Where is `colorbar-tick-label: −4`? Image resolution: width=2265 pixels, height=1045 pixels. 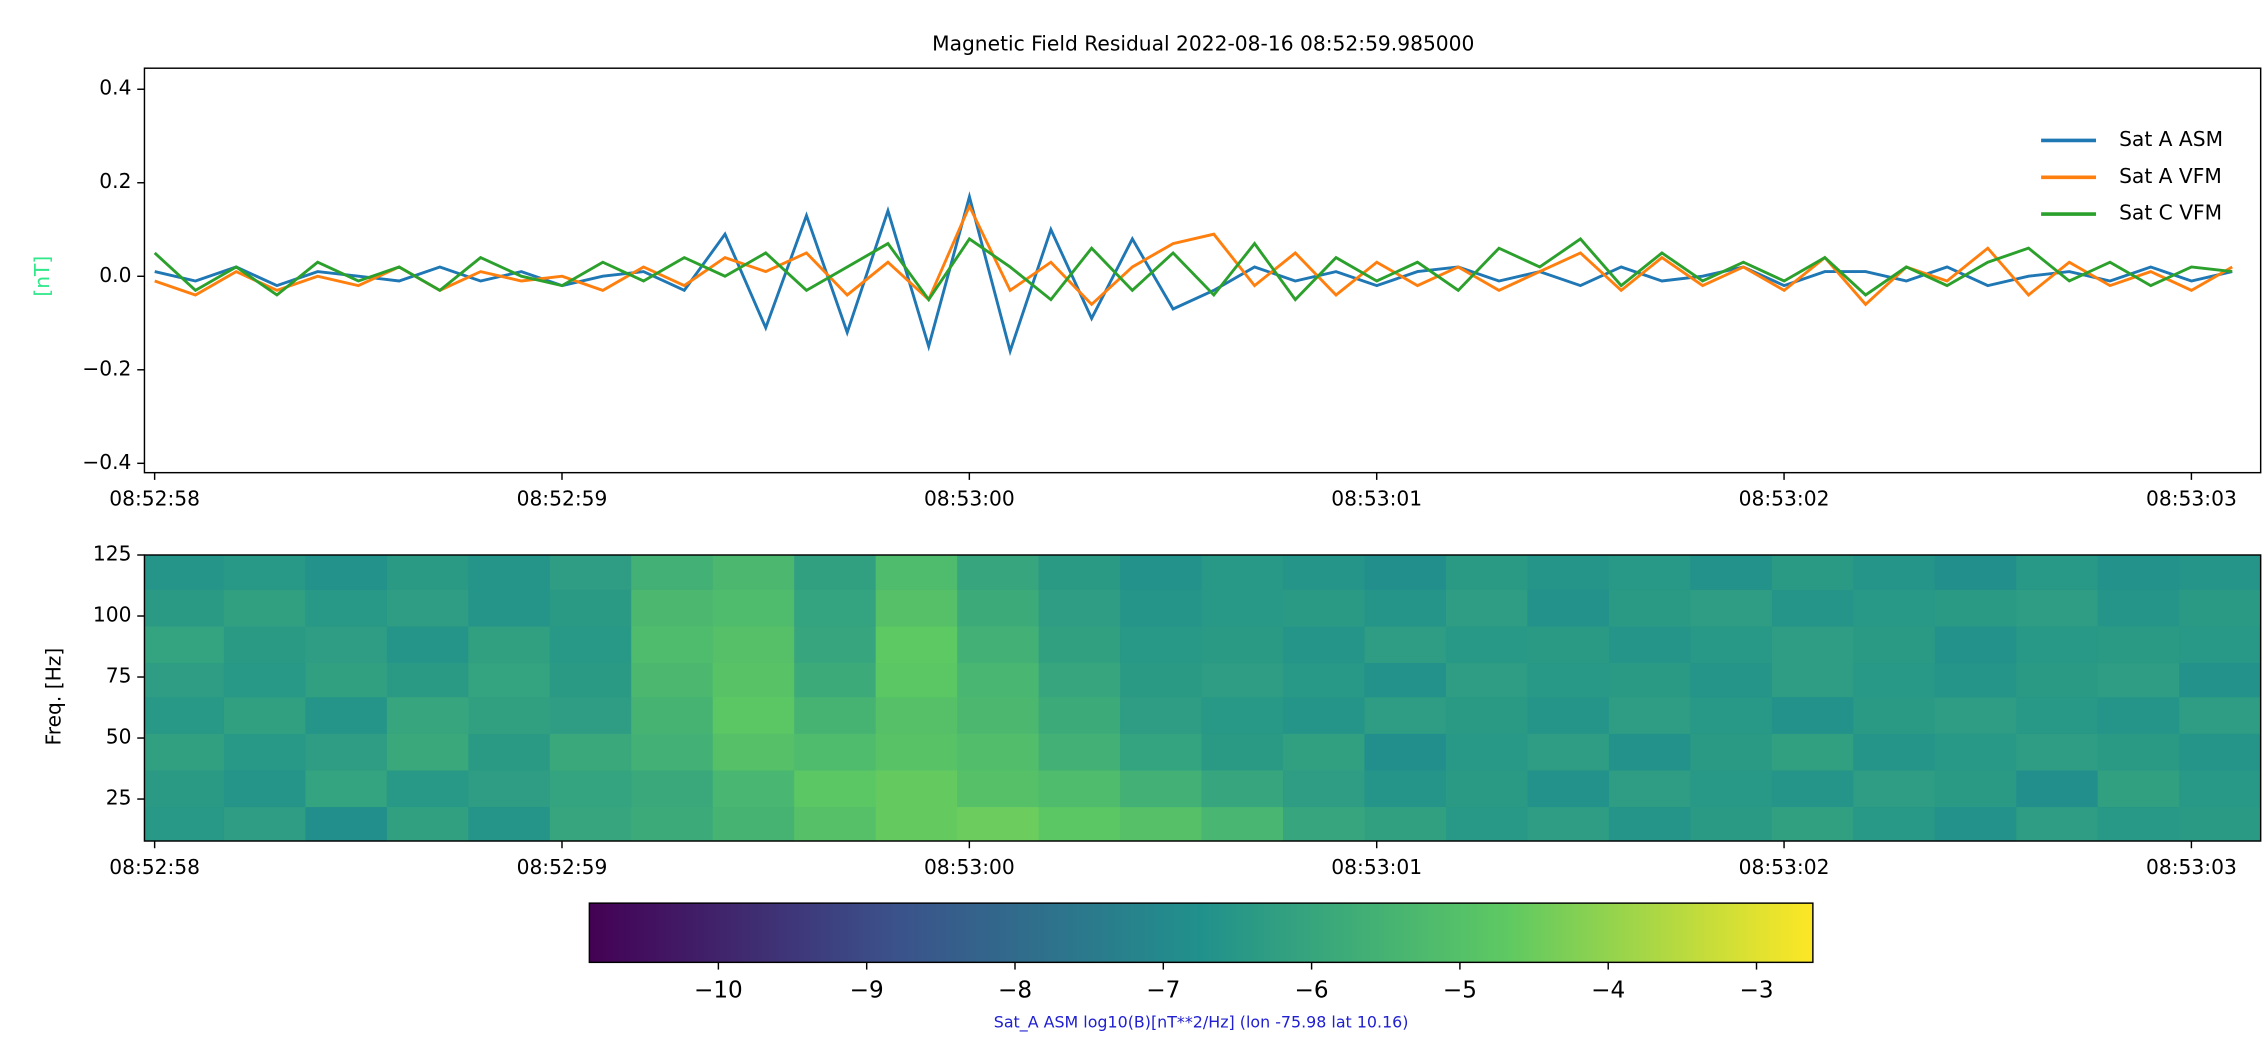 colorbar-tick-label: −4 is located at coordinates (1608, 991).